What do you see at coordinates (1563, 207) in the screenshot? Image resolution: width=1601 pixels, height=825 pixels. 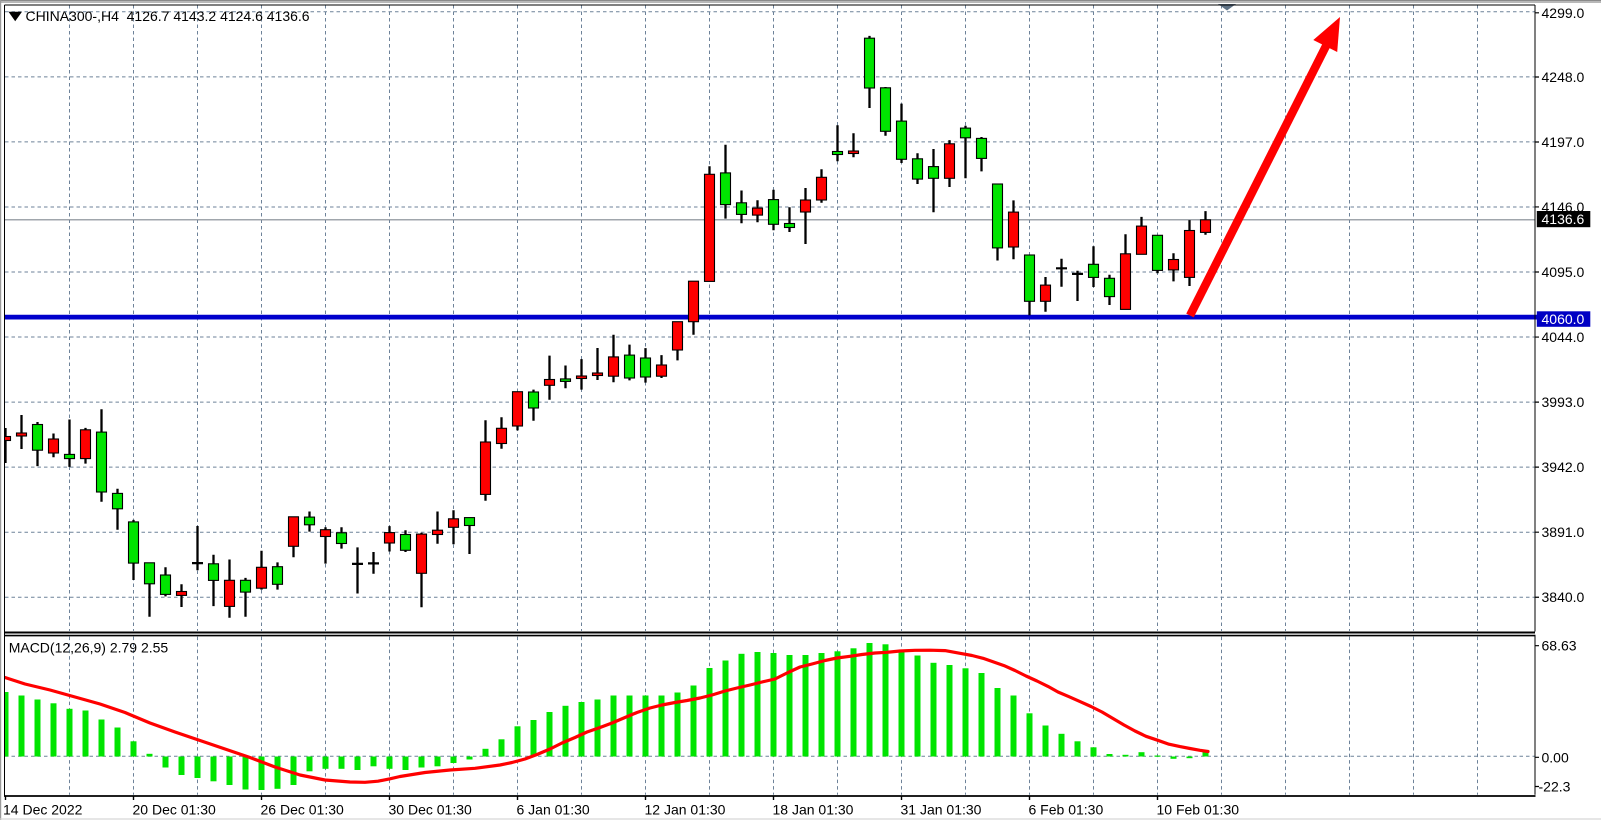 I see `svg-text: 4146.0` at bounding box center [1563, 207].